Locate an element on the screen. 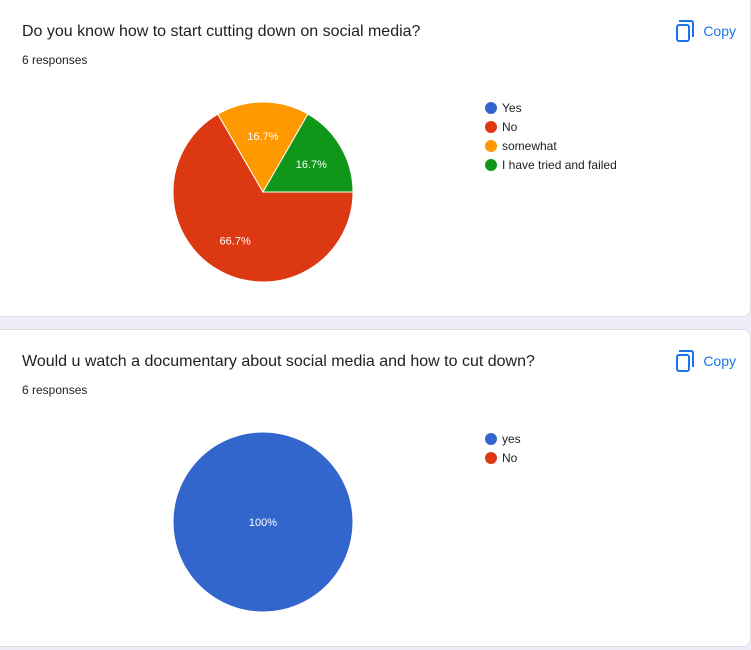  legend-label: Yes is located at coordinates (512, 107).